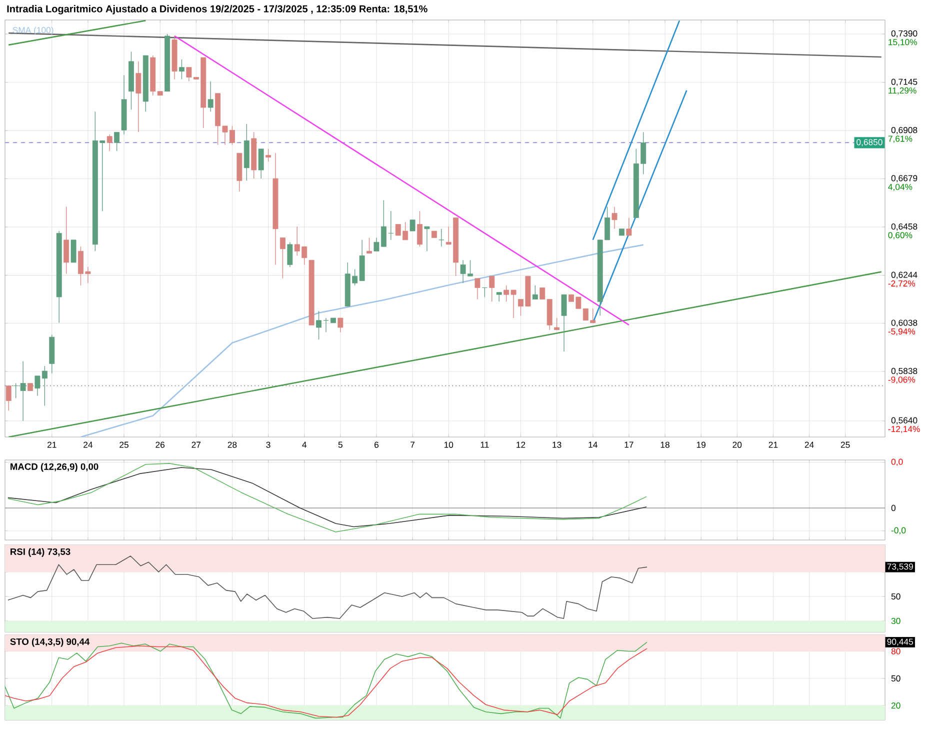  Describe the element at coordinates (196, 445) in the screenshot. I see `x-tick-label: 27` at that location.